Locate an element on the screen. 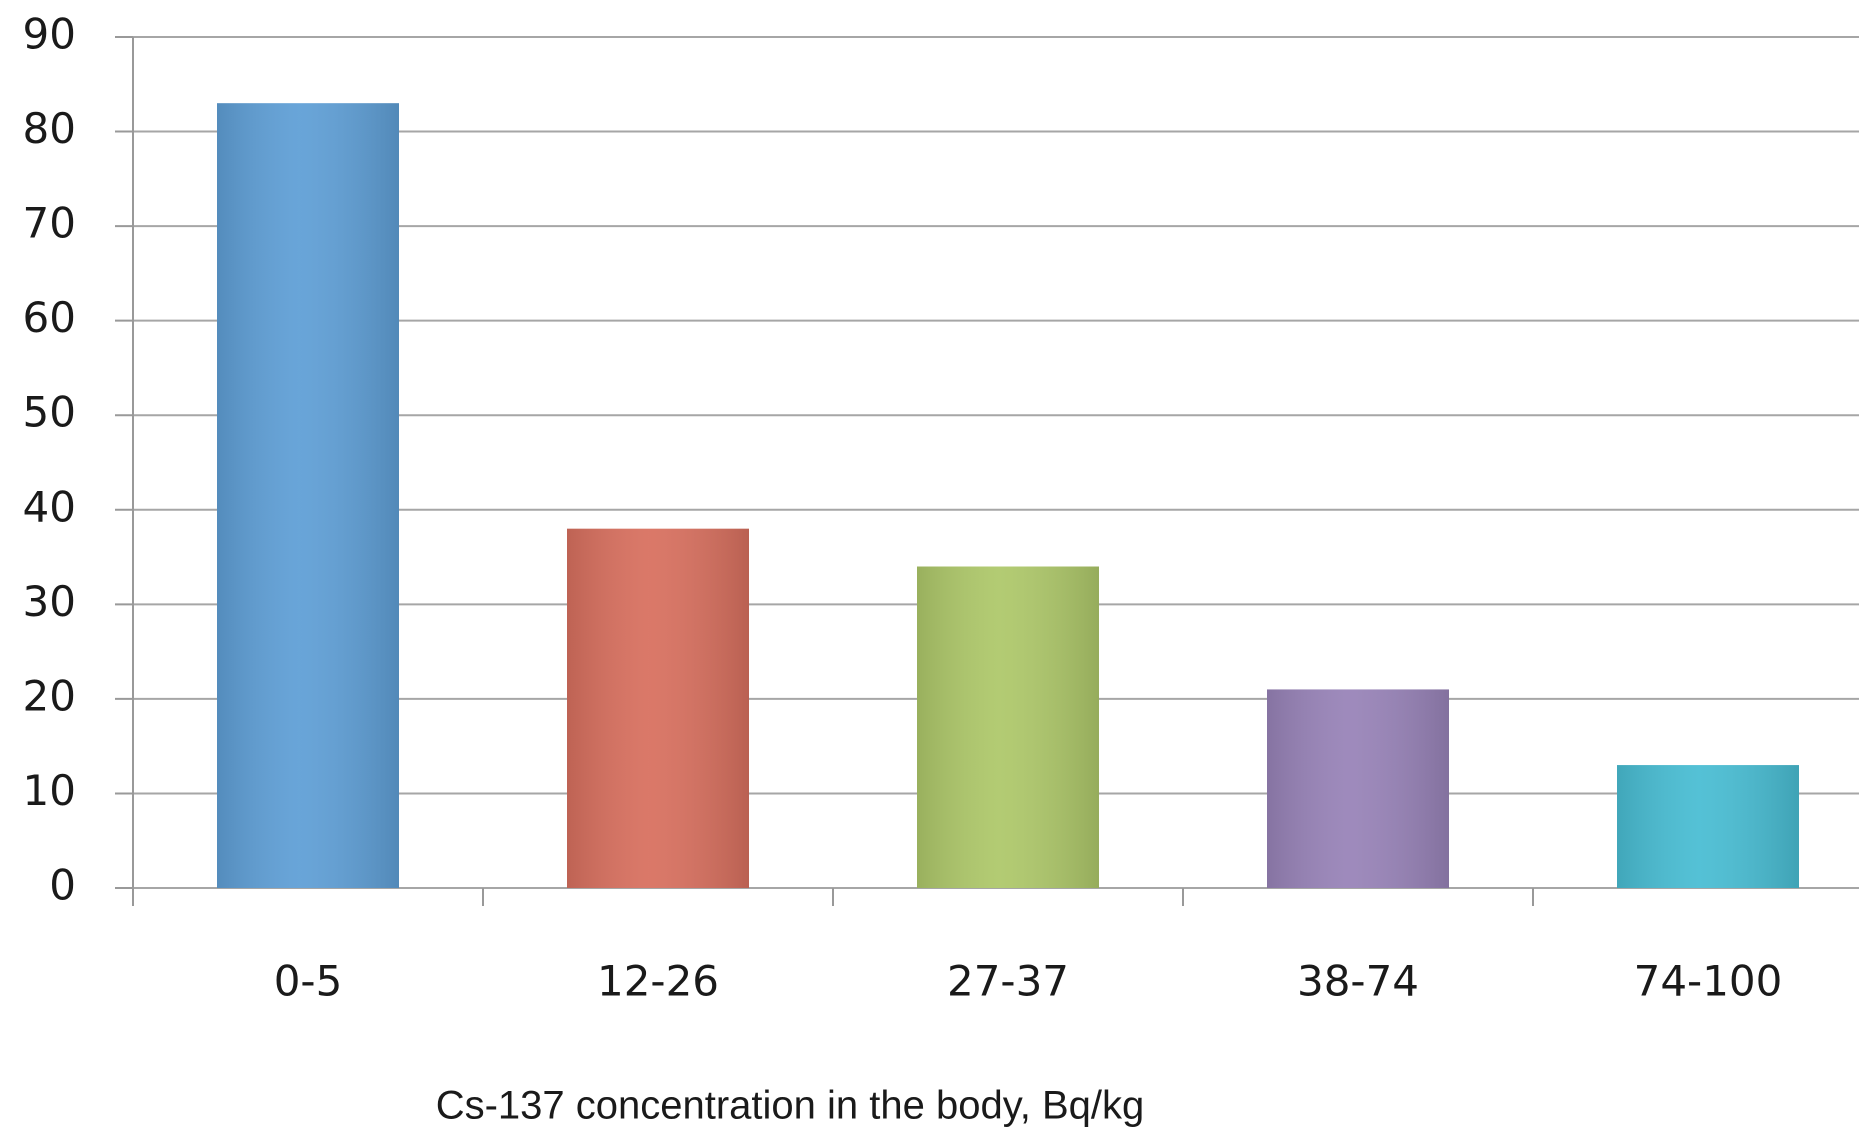 Image resolution: width=1859 pixels, height=1132 pixels. x-axis-title: Cs-137 concentration in the body, Bq/kg is located at coordinates (790, 1106).